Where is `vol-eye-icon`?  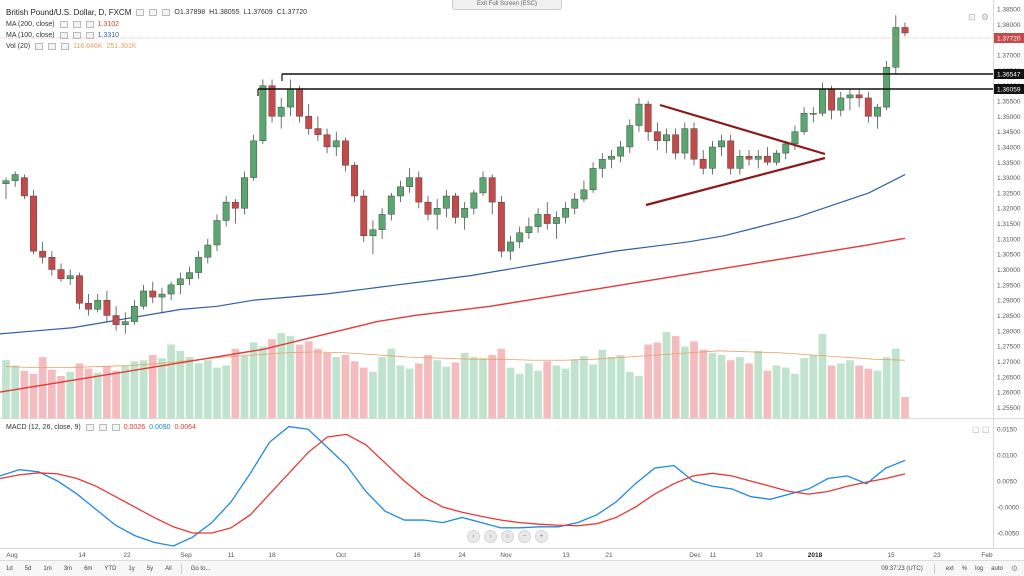 vol-eye-icon is located at coordinates (39, 46).